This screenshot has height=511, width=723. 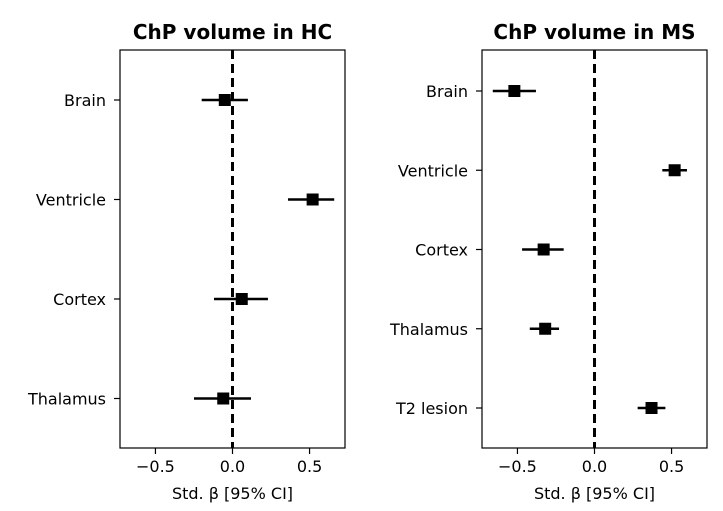 What do you see at coordinates (431, 408) in the screenshot?
I see `y-tick-label: T2 lesion` at bounding box center [431, 408].